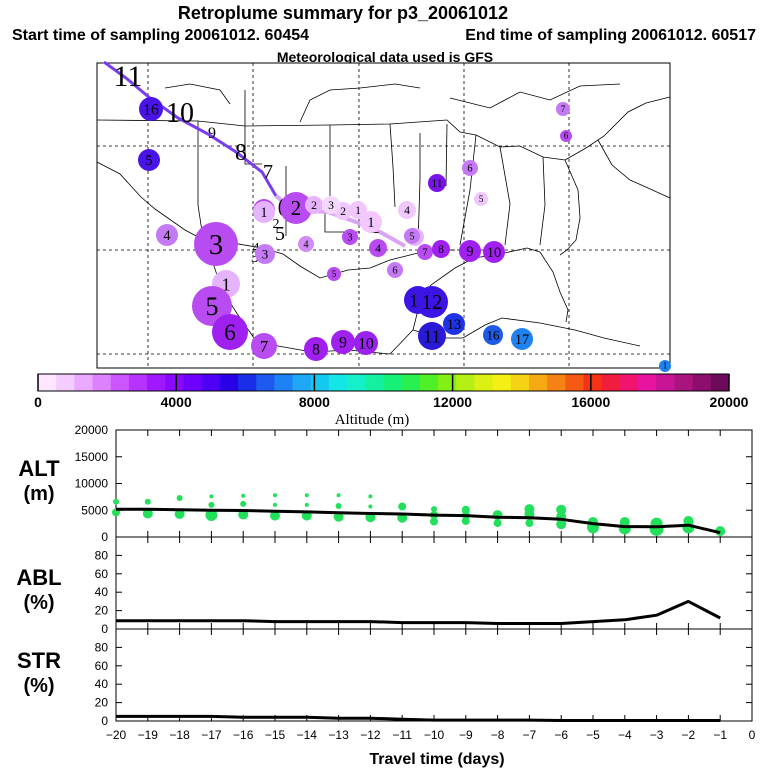 This screenshot has height=768, width=768. What do you see at coordinates (94, 510) in the screenshot?
I see `y-tick-label: 5000` at bounding box center [94, 510].